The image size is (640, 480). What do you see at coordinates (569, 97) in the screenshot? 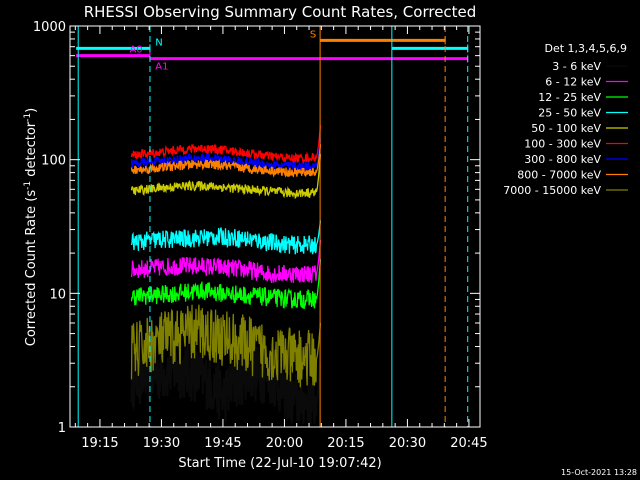
I see `legend-label: 12 - 25 keV` at bounding box center [569, 97].